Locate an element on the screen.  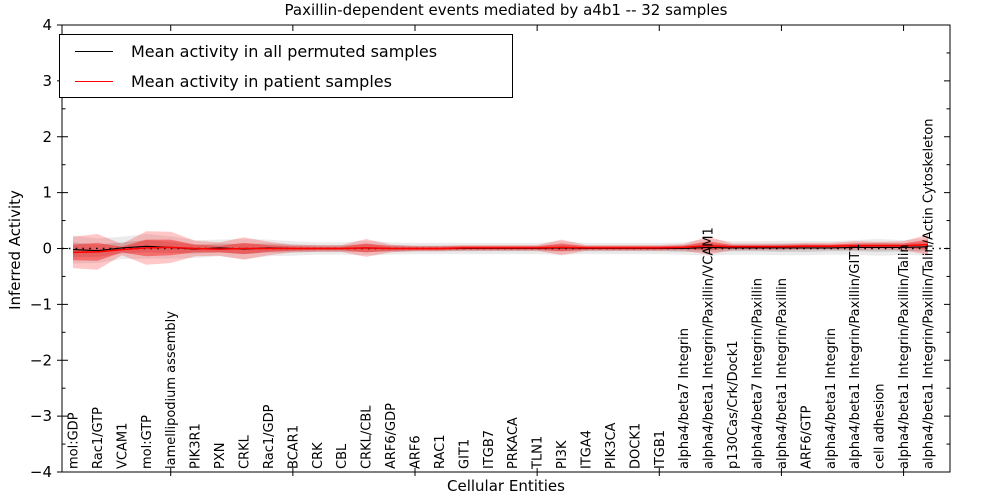
y-tick-label: −2 is located at coordinates (41, 360).